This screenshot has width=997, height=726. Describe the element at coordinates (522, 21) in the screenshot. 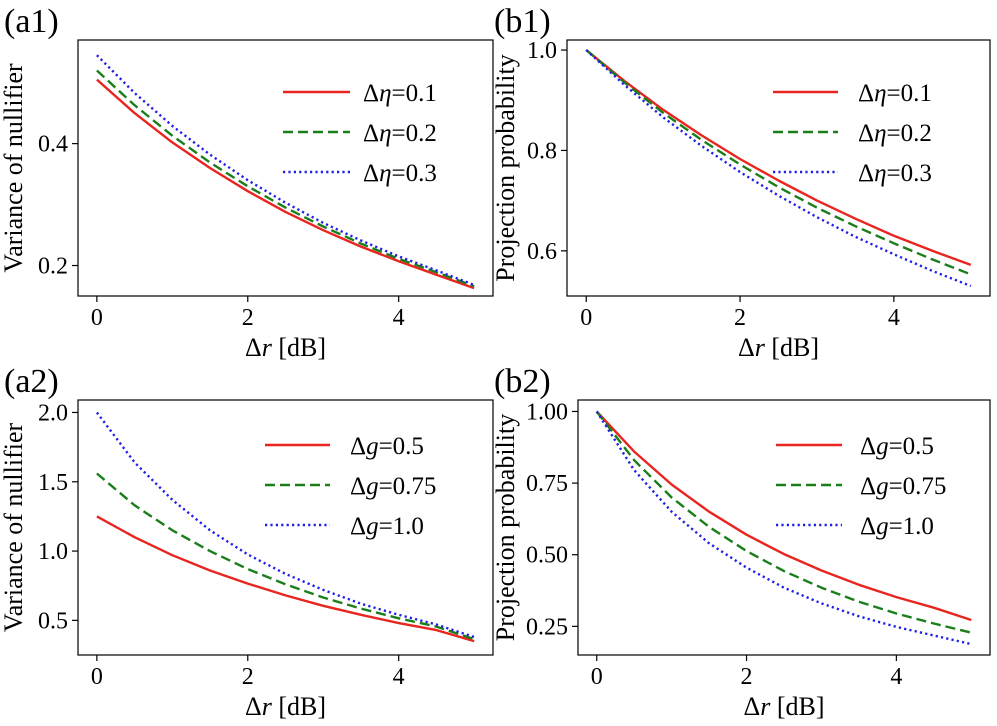

I see `panel-label: (b1)` at that location.